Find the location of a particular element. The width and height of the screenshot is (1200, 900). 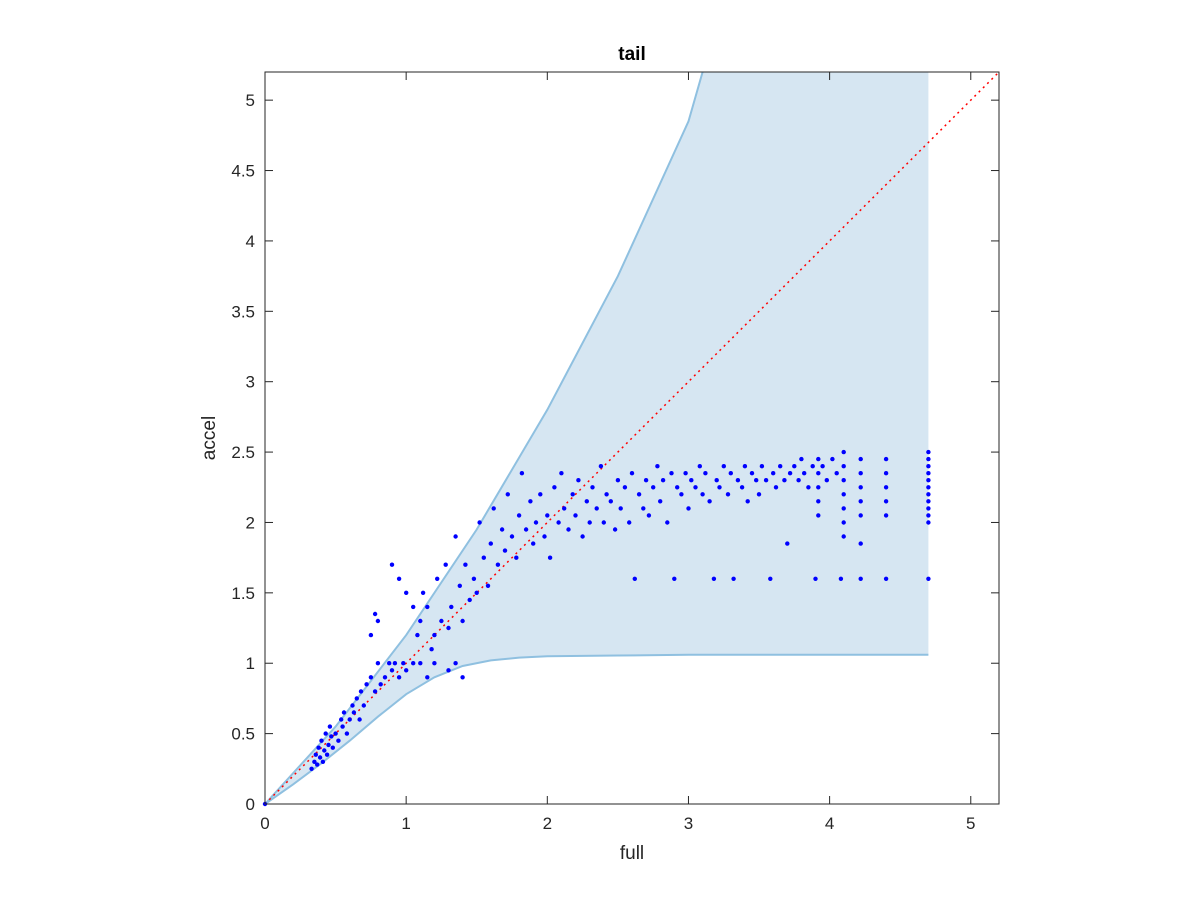

y-tick-label: 0.5 is located at coordinates (243, 734).